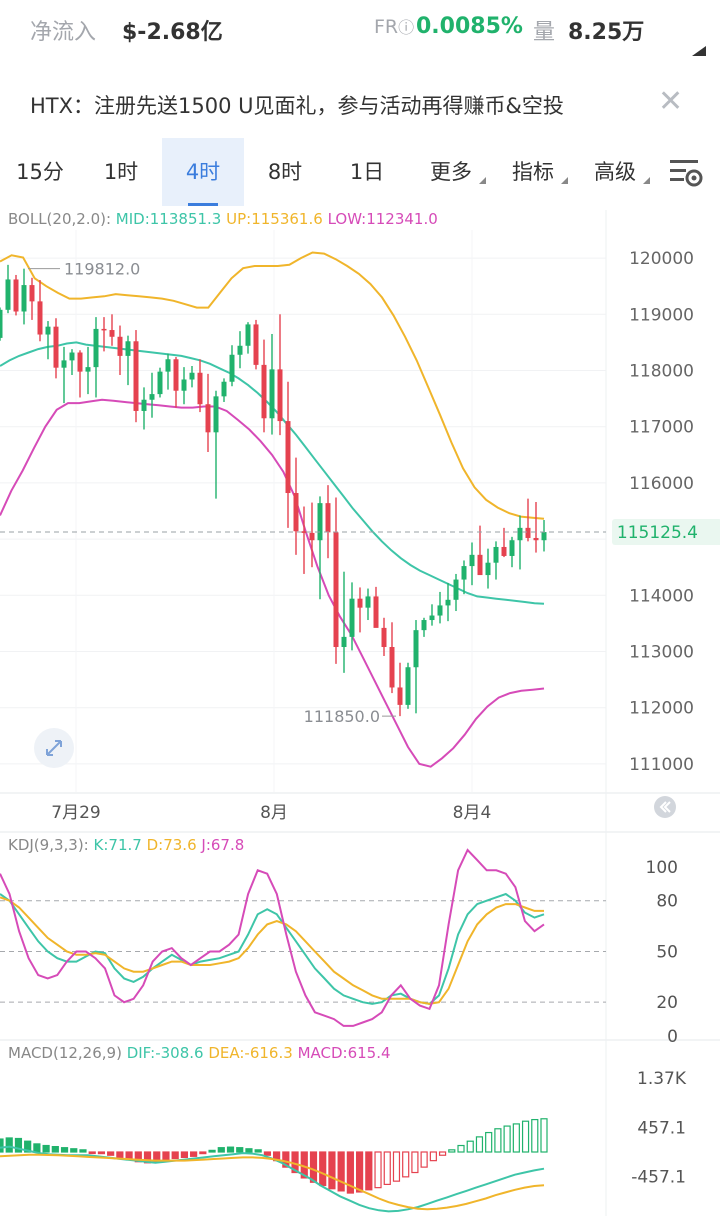  I want to click on current-price-value: 115125.4, so click(657, 533).